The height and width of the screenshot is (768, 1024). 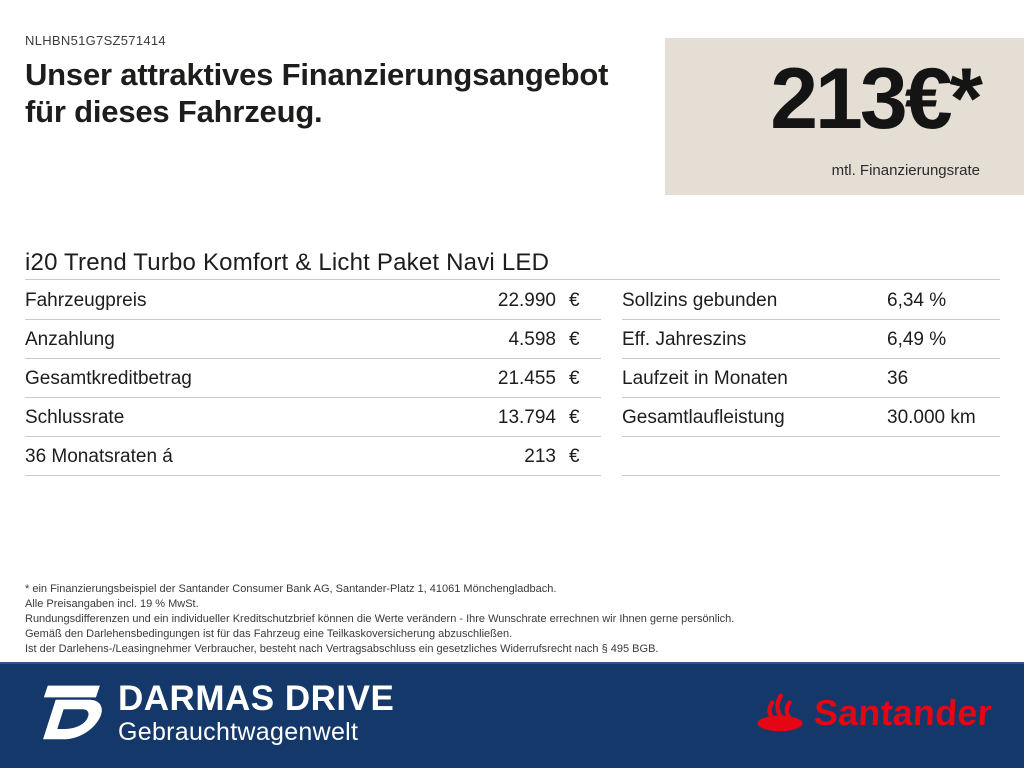 I want to click on table-row: Fahrzeugpreis 22.990 €, so click(x=313, y=300).